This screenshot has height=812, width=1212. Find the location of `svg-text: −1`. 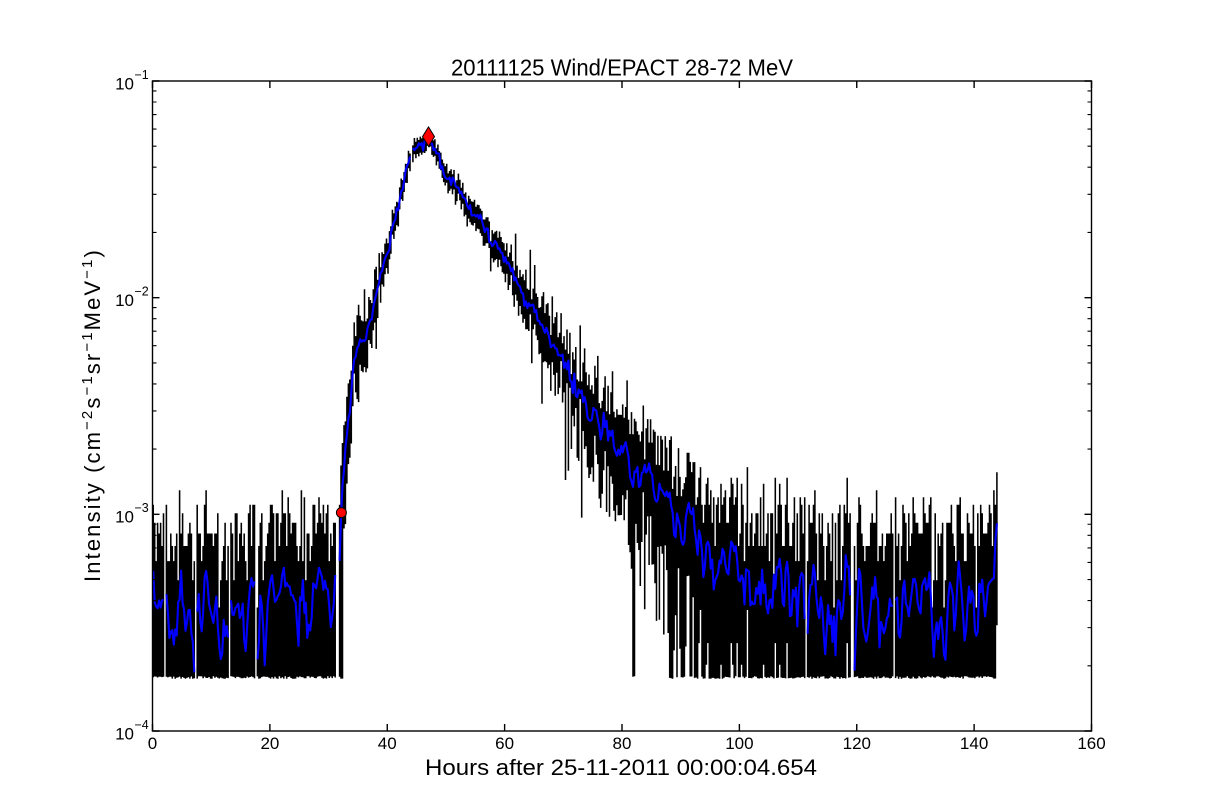

svg-text: −1 is located at coordinates (142, 75).